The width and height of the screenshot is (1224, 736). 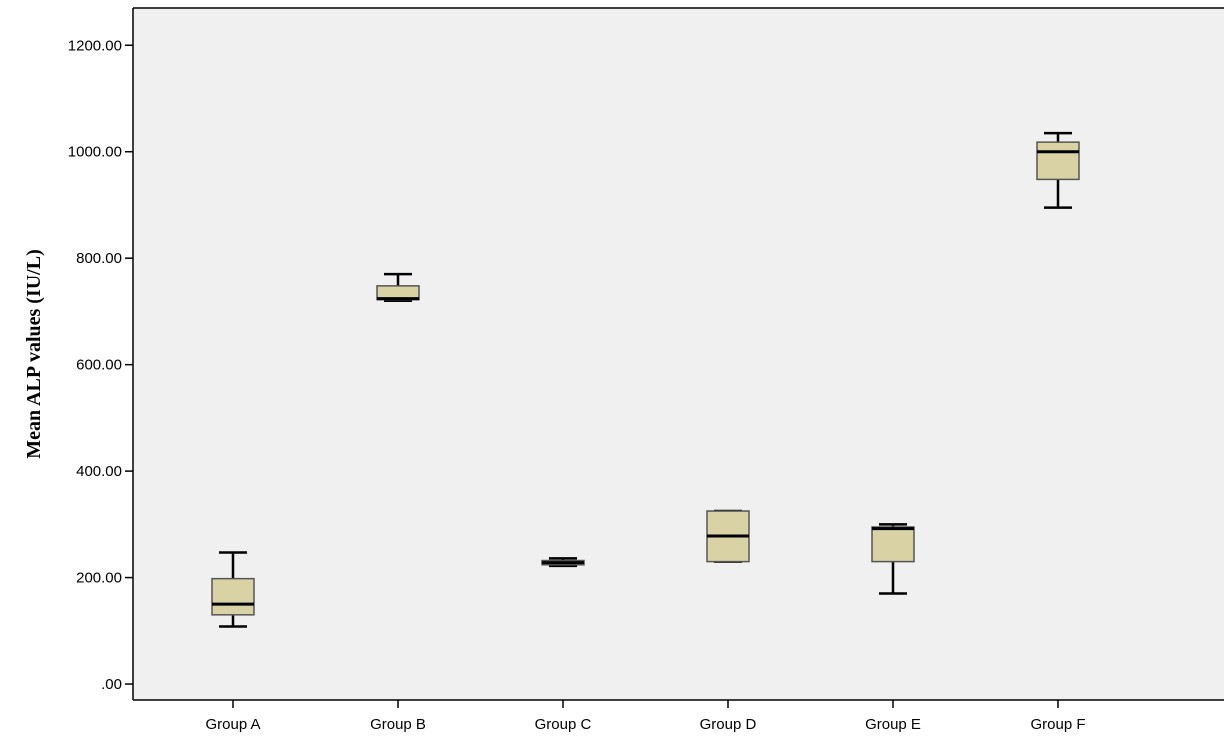 What do you see at coordinates (34, 353) in the screenshot?
I see `y-axis-label: Mean ALP values (IU/L)` at bounding box center [34, 353].